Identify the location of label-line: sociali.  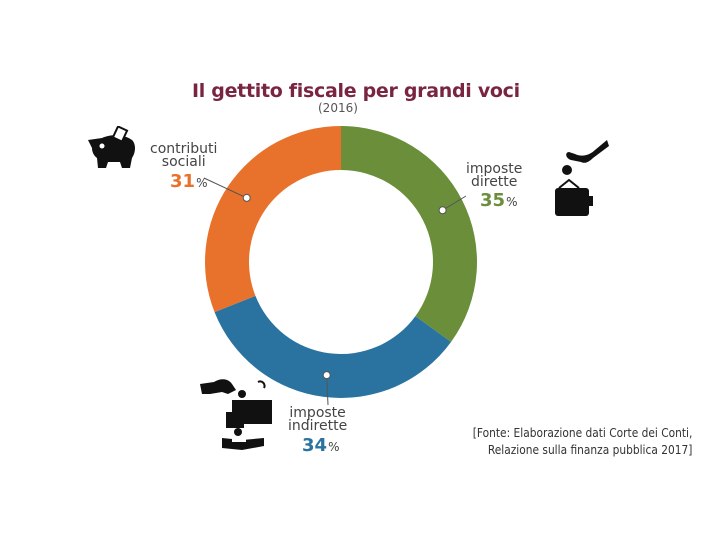
(183, 162).